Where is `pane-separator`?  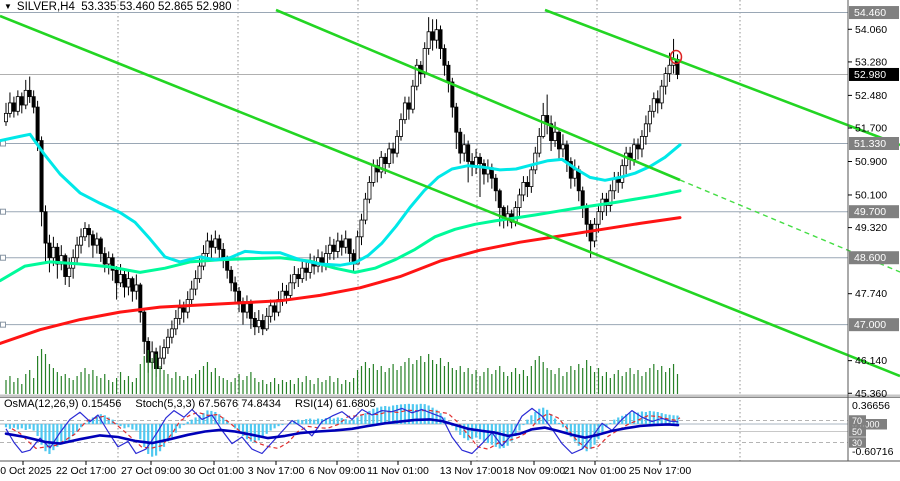
pane-separator is located at coordinates (450, 396).